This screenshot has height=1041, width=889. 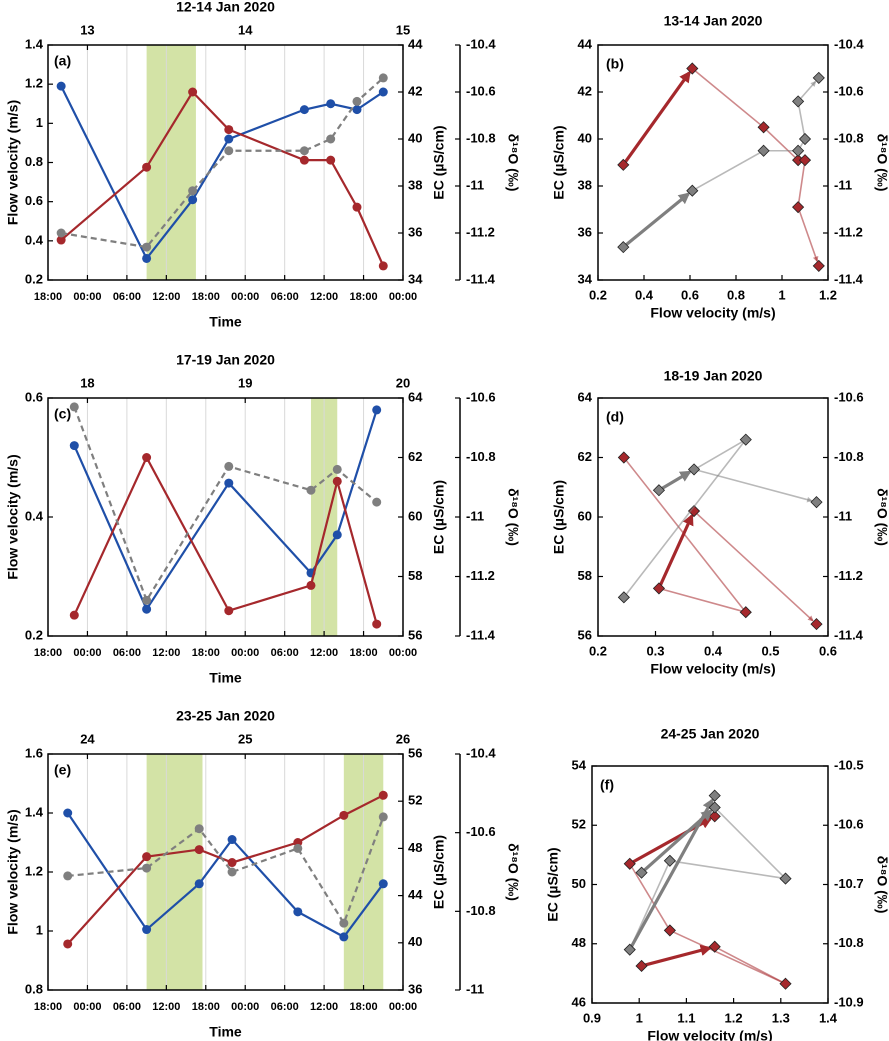 What do you see at coordinates (607, 785) in the screenshot?
I see `panel-label: (f)` at bounding box center [607, 785].